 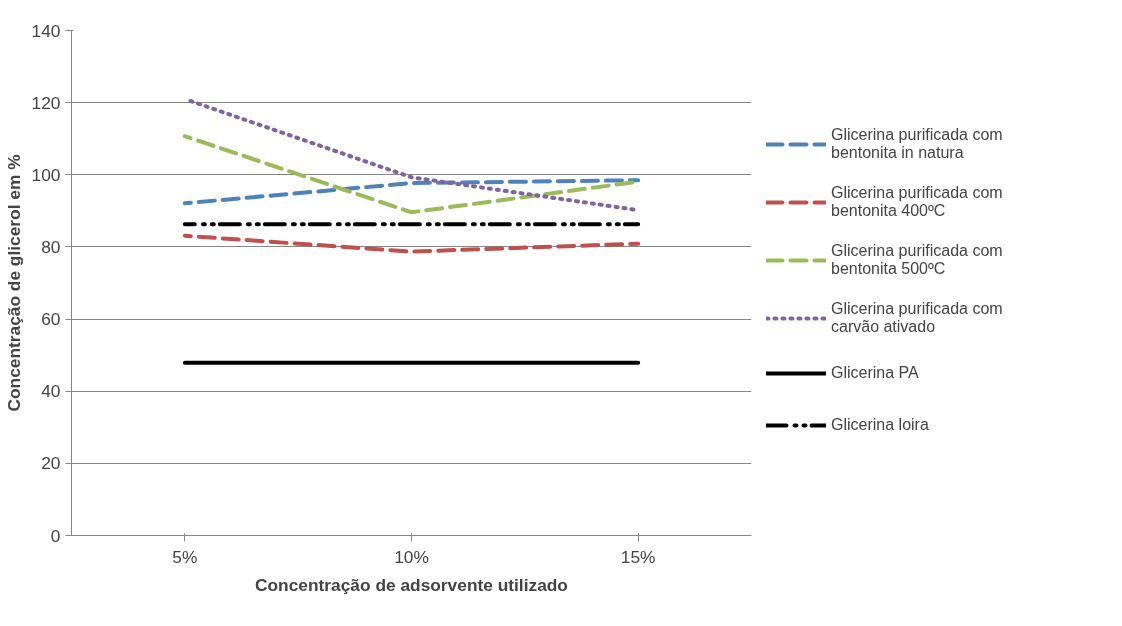 I want to click on legend-label: Glicerina purificada com bentonita in natura, so click(x=917, y=144).